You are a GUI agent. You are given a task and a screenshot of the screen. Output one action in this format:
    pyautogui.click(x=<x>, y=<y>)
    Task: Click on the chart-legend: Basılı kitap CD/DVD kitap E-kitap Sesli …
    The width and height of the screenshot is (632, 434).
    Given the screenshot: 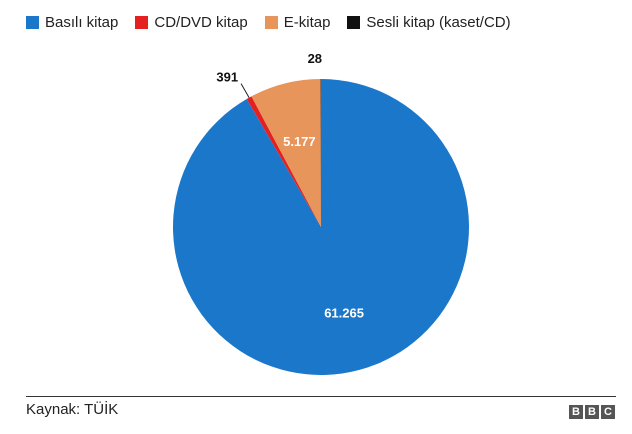 What is the action you would take?
    pyautogui.click(x=277, y=22)
    